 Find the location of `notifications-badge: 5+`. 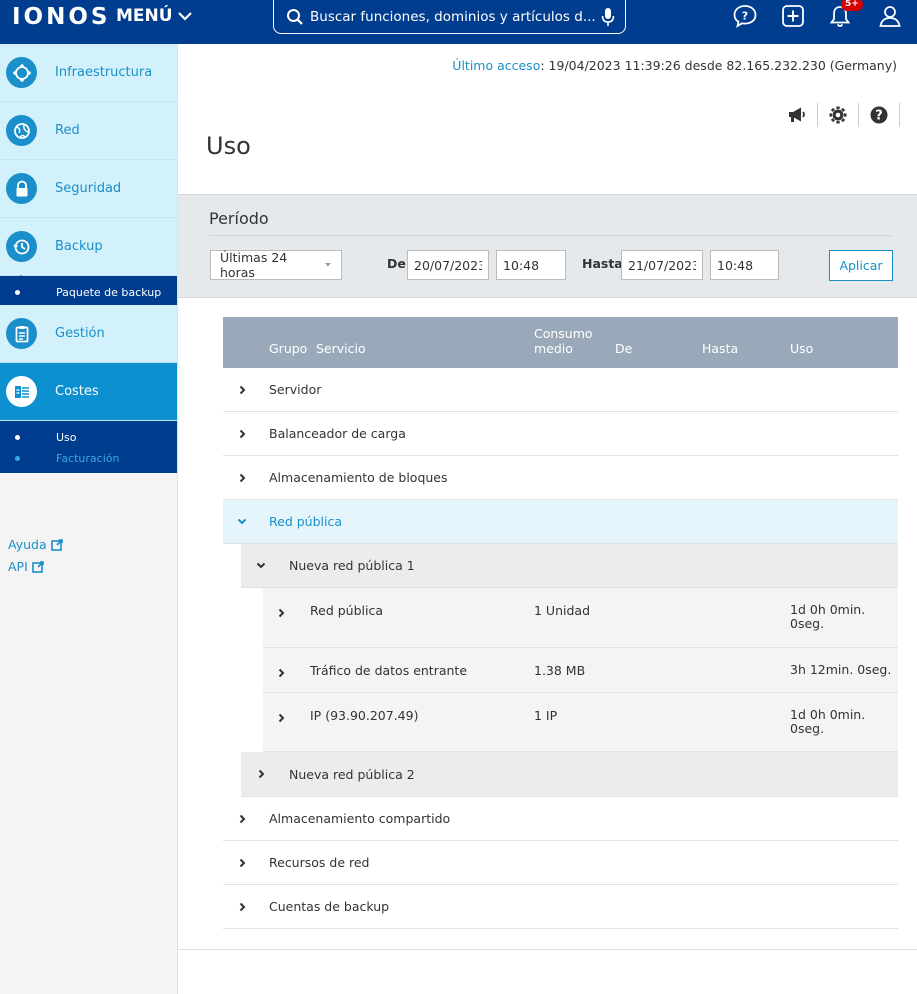

notifications-badge: 5+ is located at coordinates (852, 5).